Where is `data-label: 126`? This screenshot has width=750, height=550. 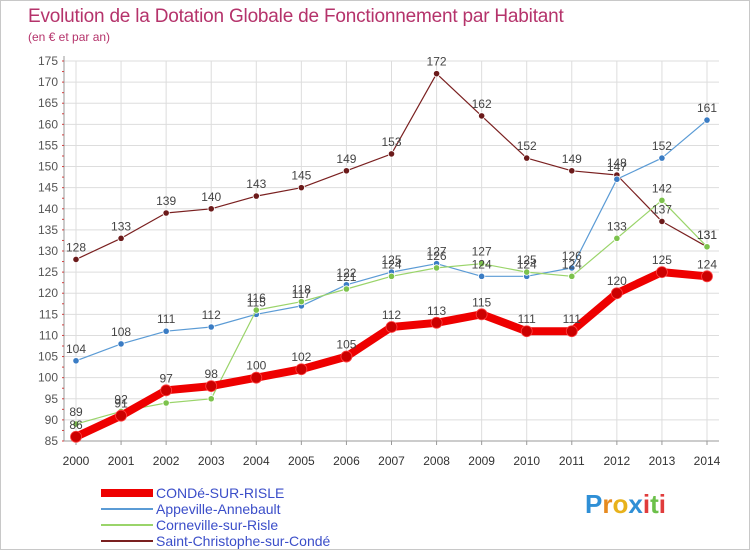
data-label: 126 is located at coordinates (572, 256).